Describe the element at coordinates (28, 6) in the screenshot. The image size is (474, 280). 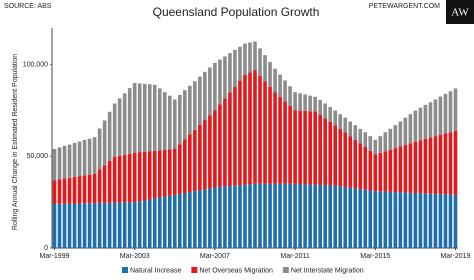
I see `source: SOURCE: ABS` at that location.